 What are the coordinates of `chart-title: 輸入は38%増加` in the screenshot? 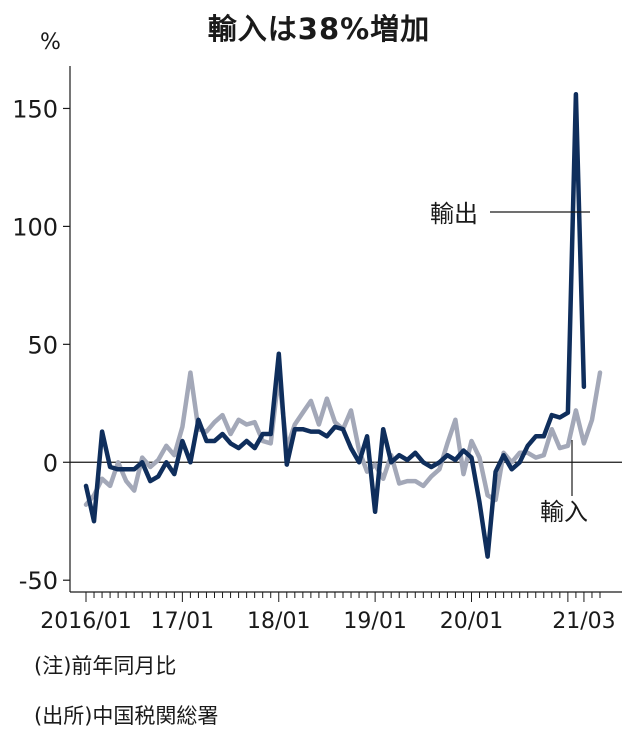 It's located at (319, 29).